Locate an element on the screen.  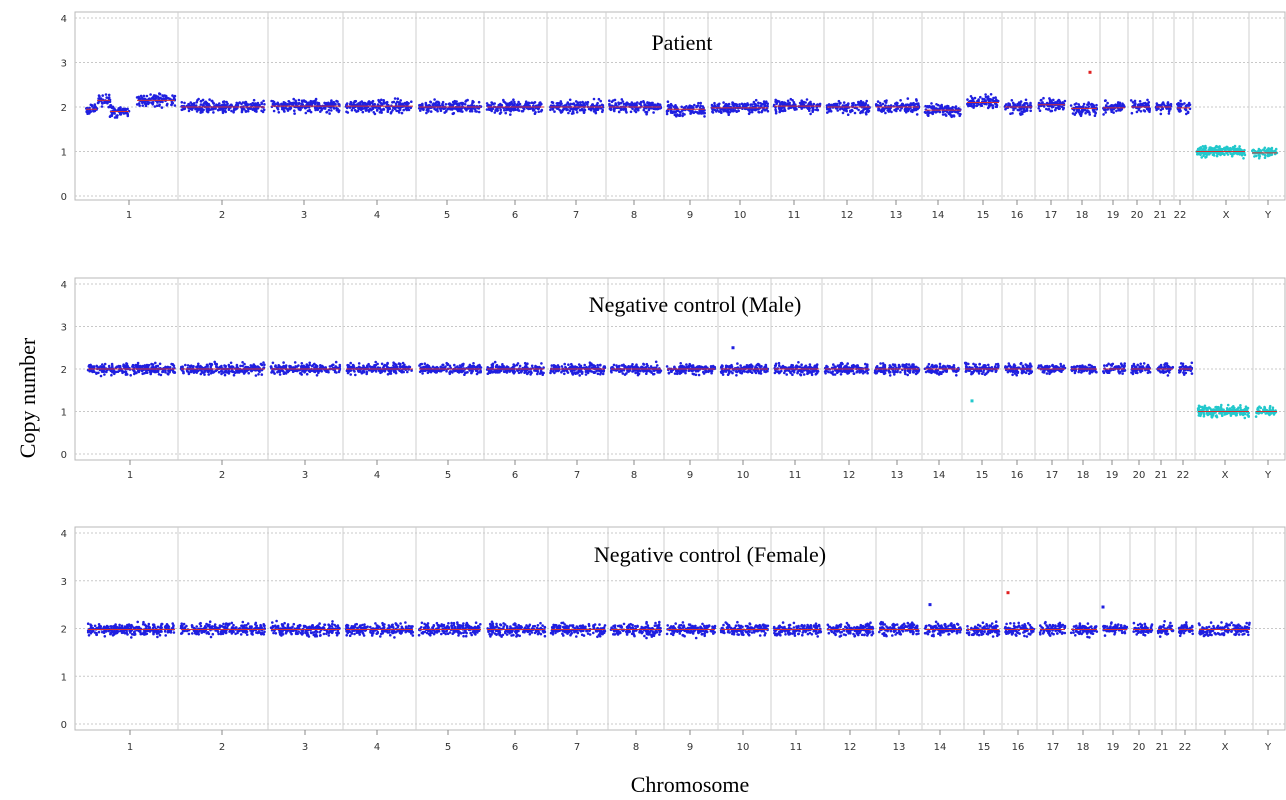
data-points is located at coordinates (119, 111).